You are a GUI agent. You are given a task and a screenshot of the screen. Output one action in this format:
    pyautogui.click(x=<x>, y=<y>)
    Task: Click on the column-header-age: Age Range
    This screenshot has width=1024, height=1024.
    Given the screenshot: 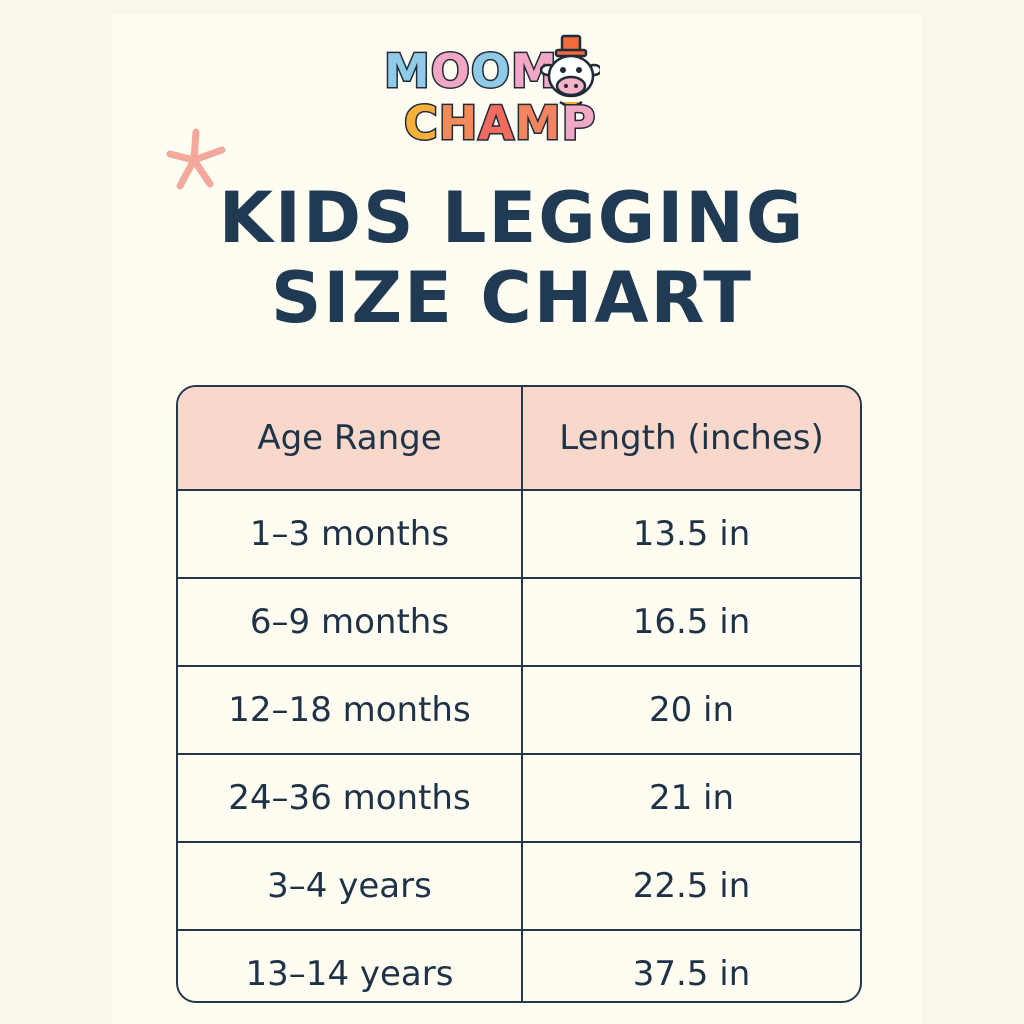 What is the action you would take?
    pyautogui.click(x=350, y=439)
    